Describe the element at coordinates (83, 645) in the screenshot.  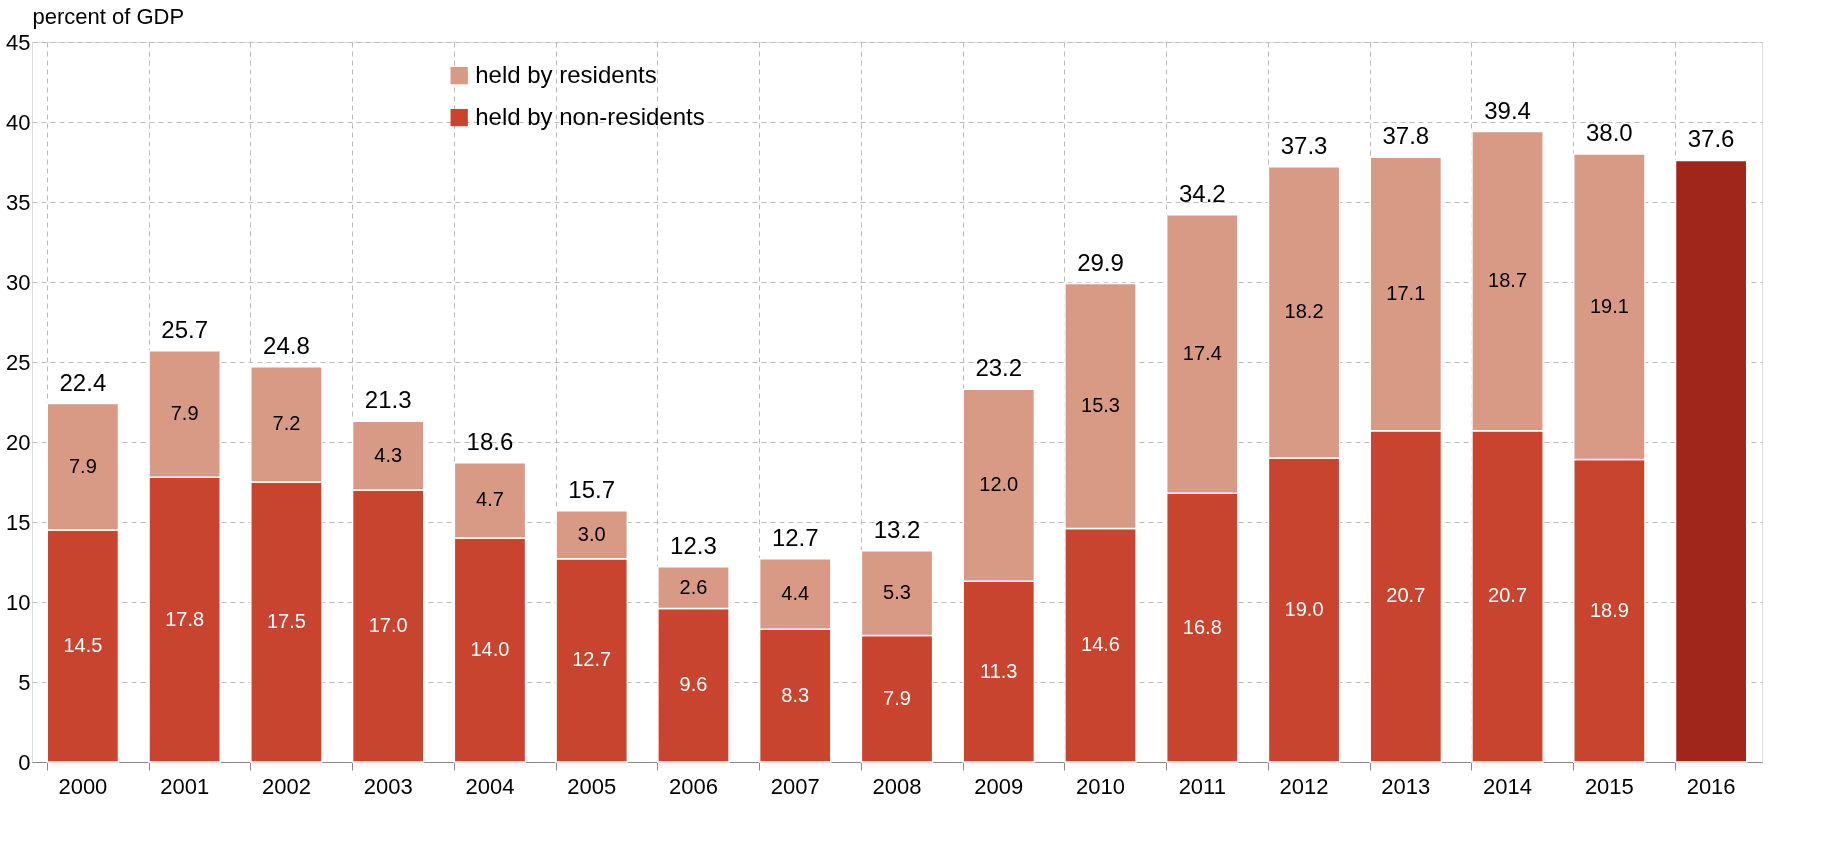
I see `data-label: 14.5` at that location.